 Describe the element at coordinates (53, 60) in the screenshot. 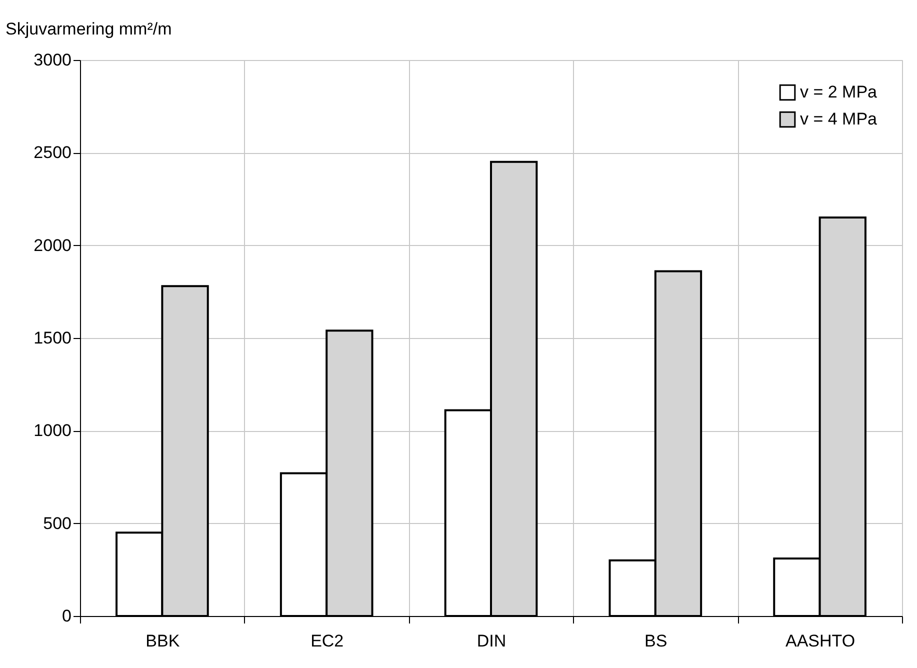

I see `y-tick-label: 3000` at that location.